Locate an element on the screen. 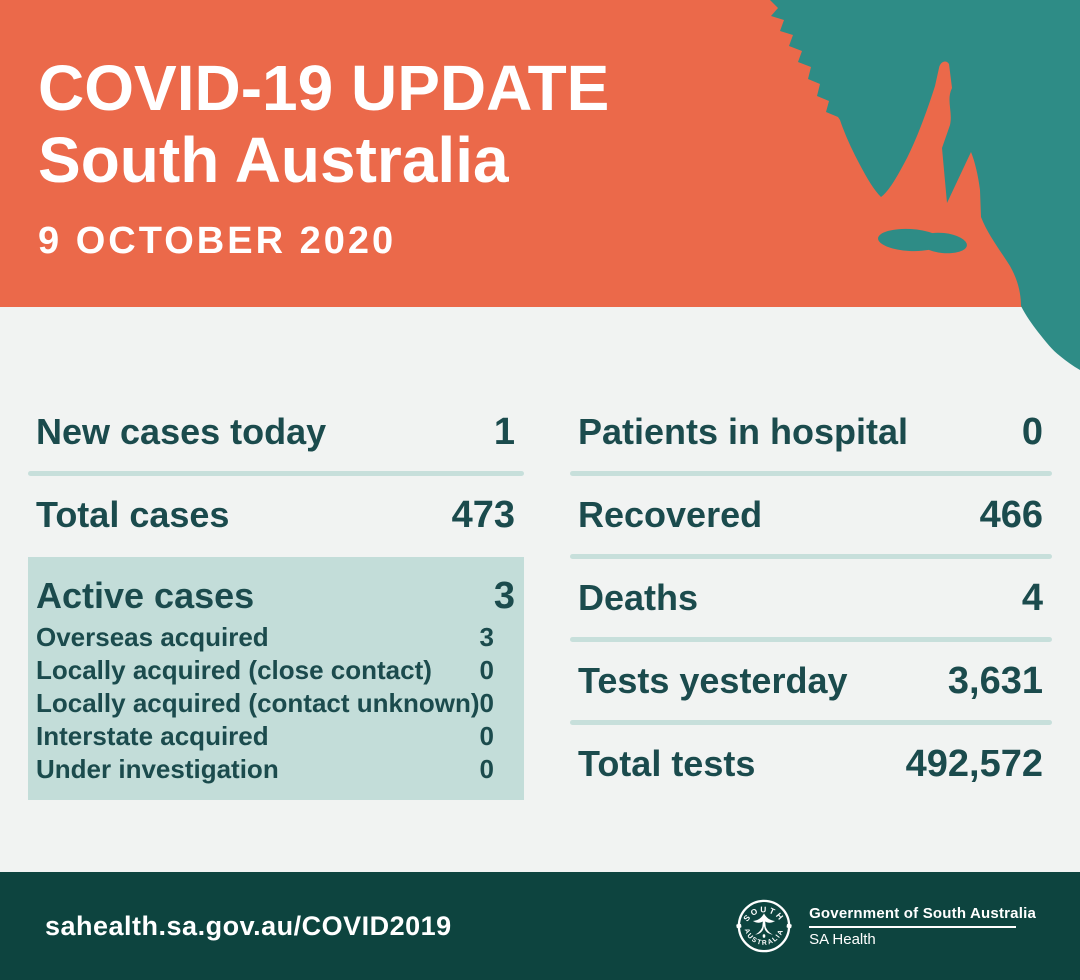  stat-label: Total cases is located at coordinates (133, 514).